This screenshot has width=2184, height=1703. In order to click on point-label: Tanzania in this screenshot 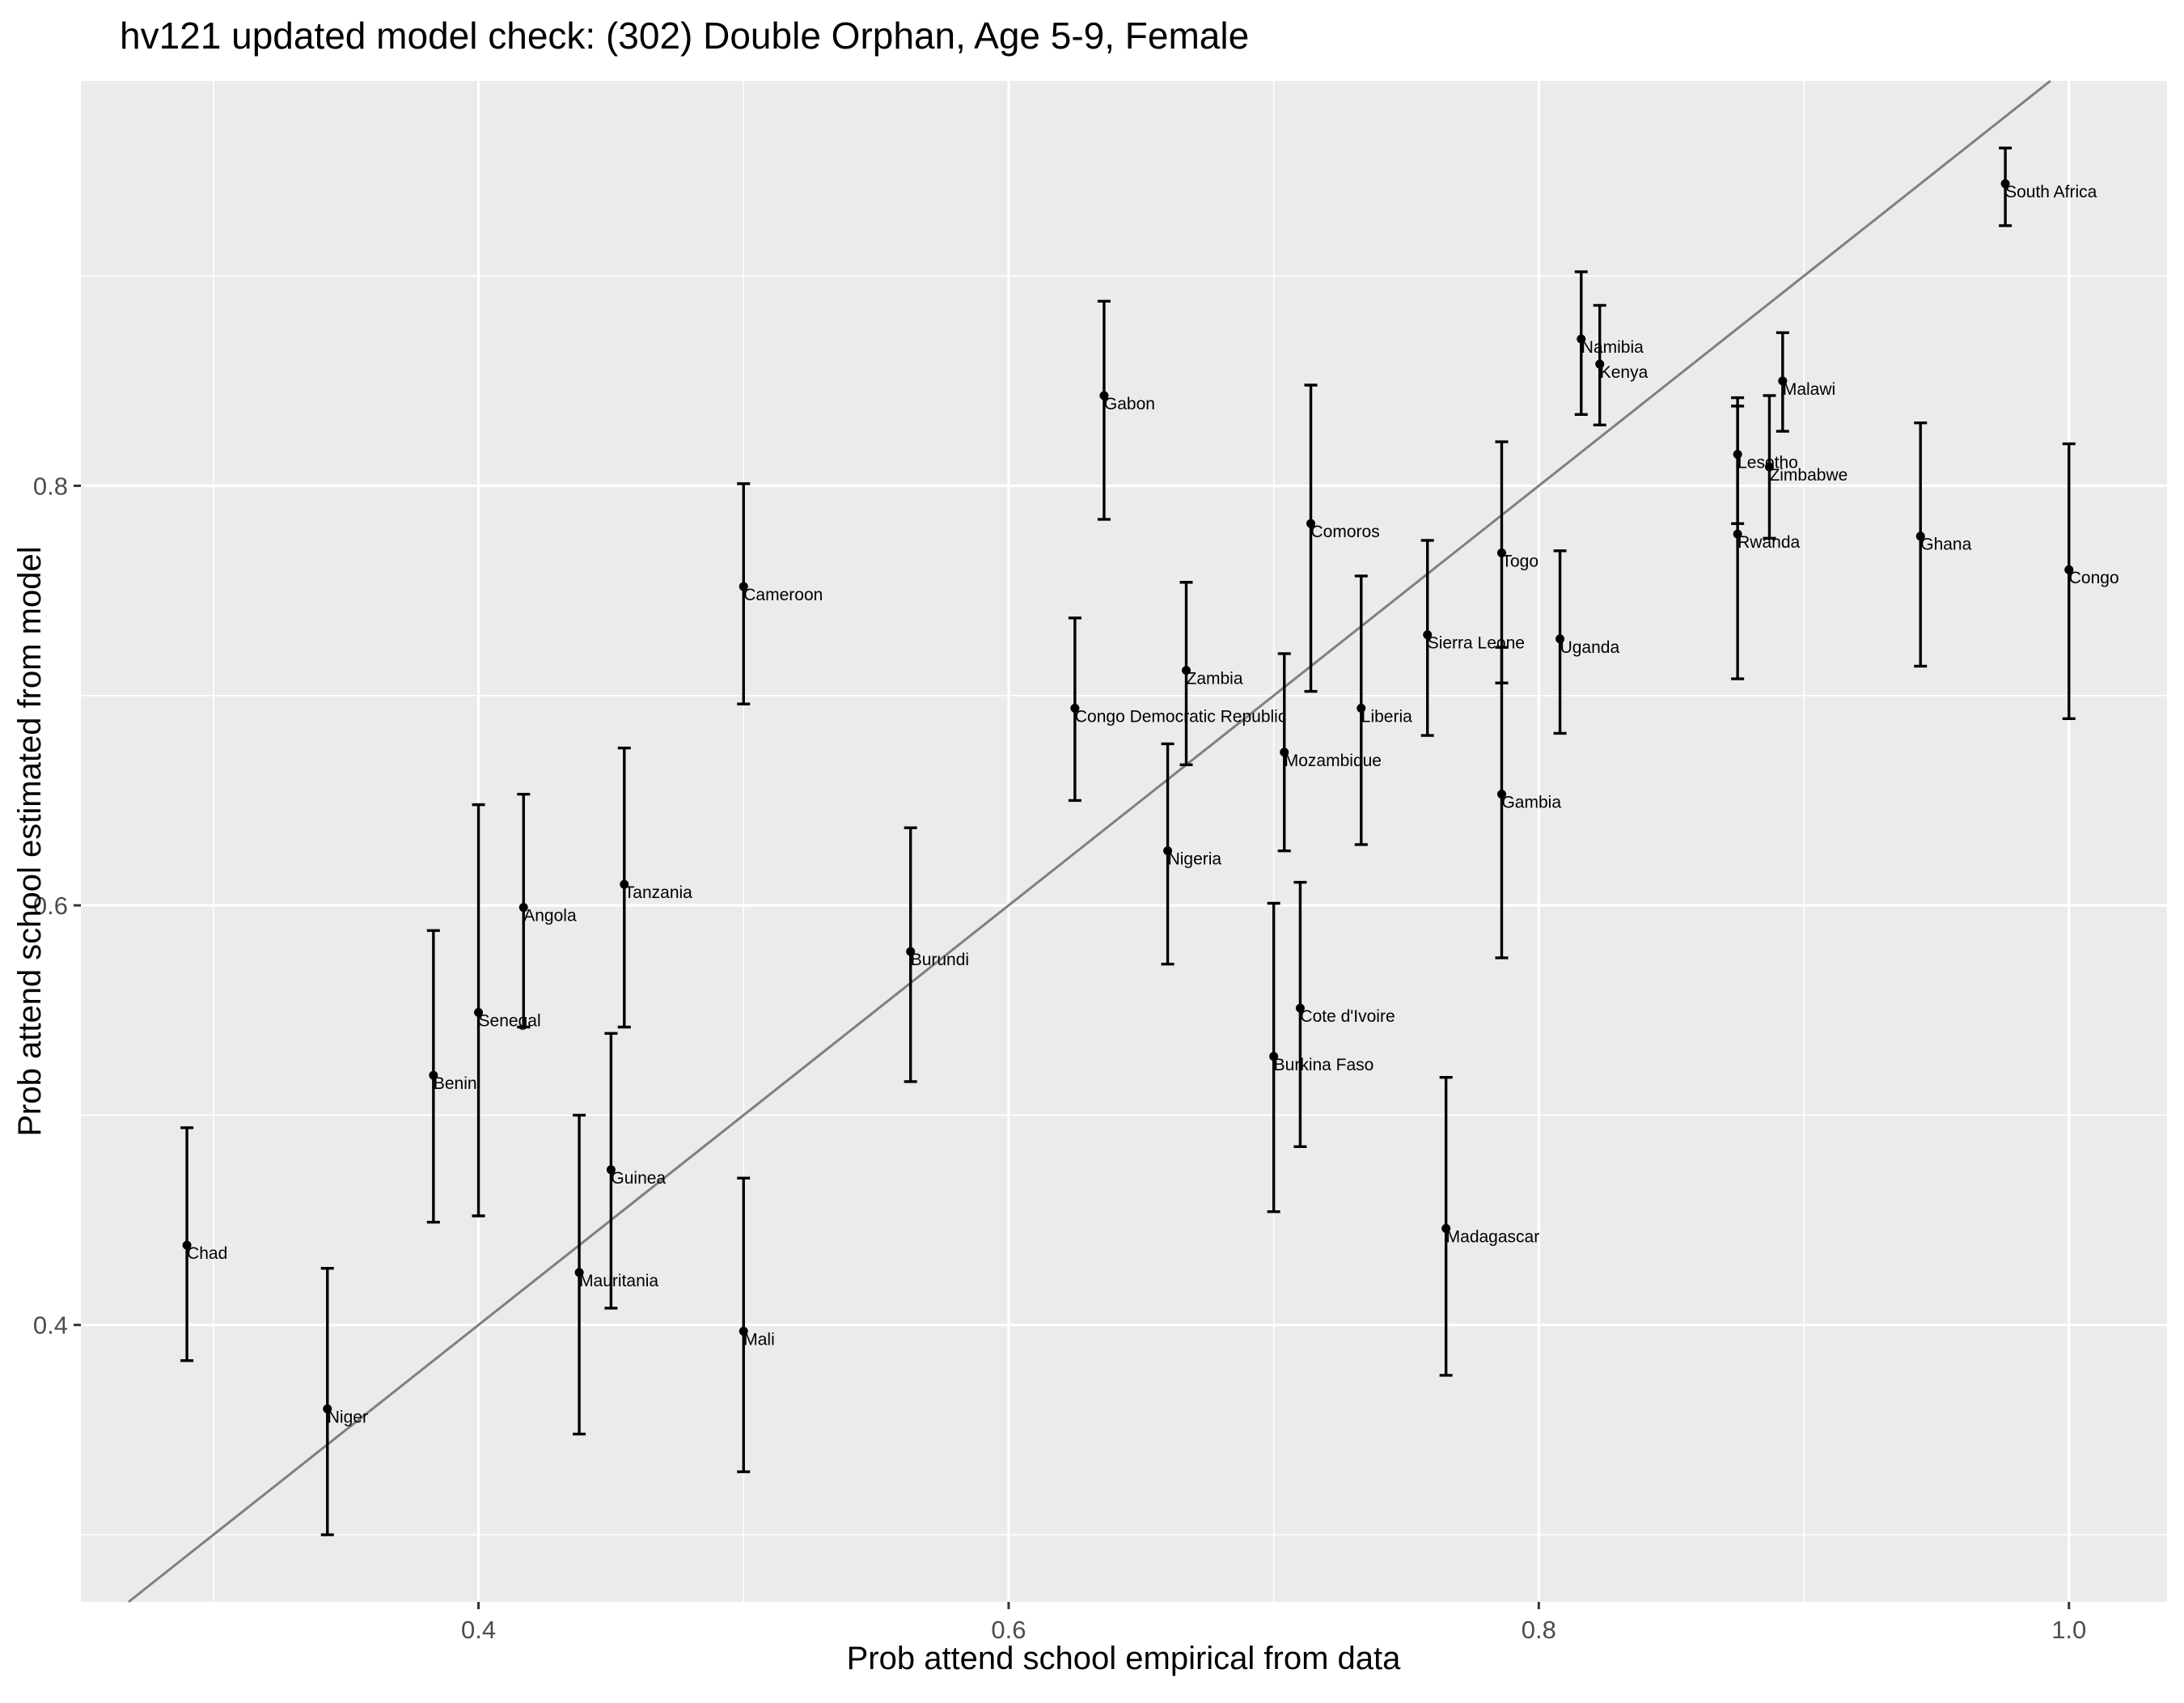, I will do `click(658, 893)`.